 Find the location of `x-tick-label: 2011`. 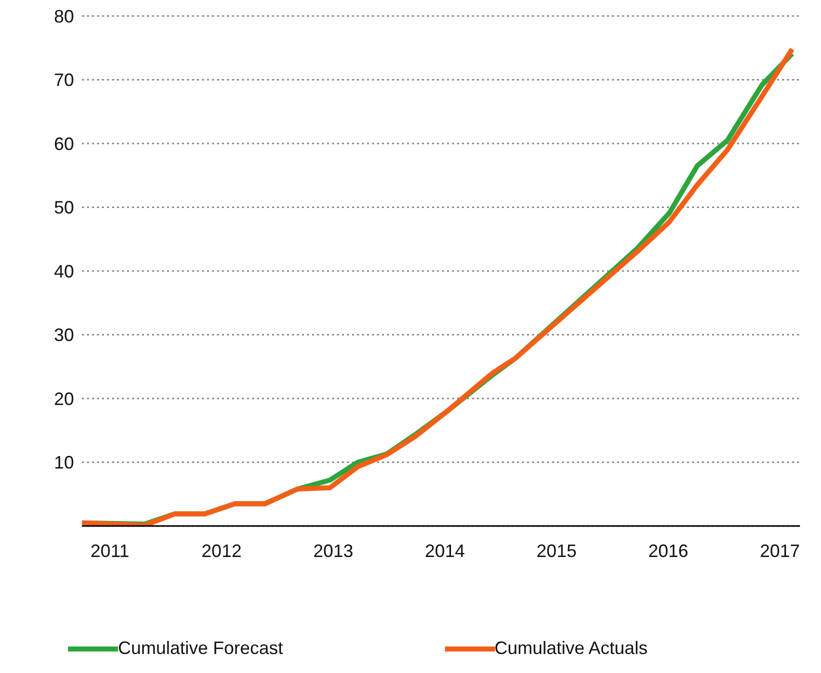

x-tick-label: 2011 is located at coordinates (110, 550).